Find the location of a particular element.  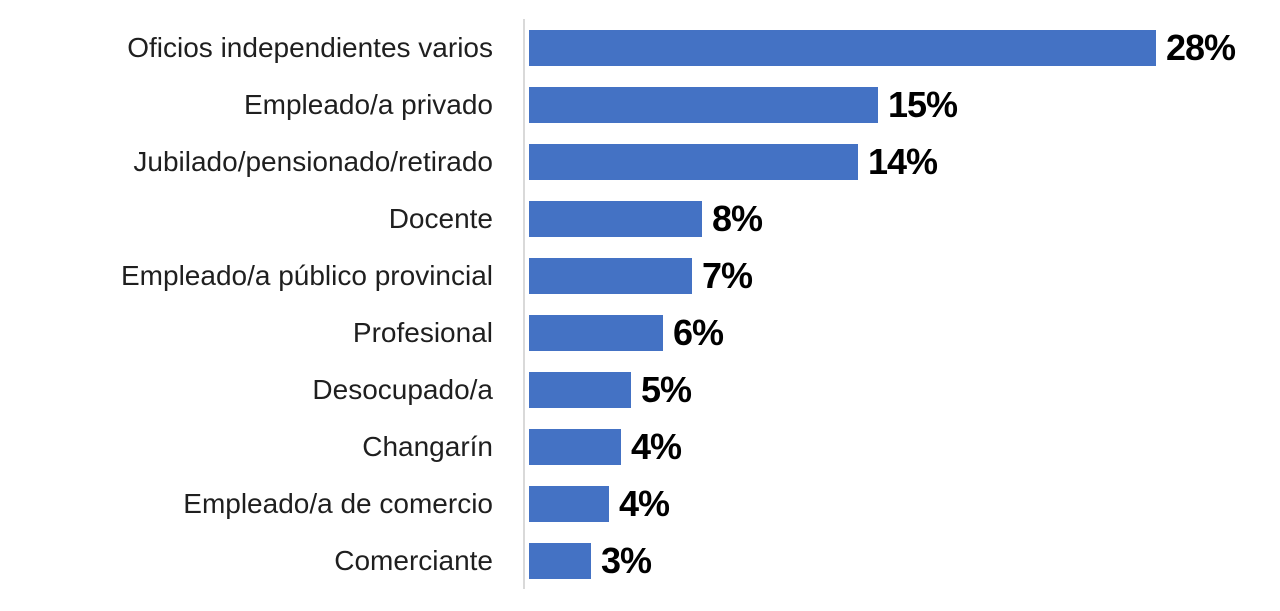

row-plot-area: 28% is located at coordinates (901, 47).